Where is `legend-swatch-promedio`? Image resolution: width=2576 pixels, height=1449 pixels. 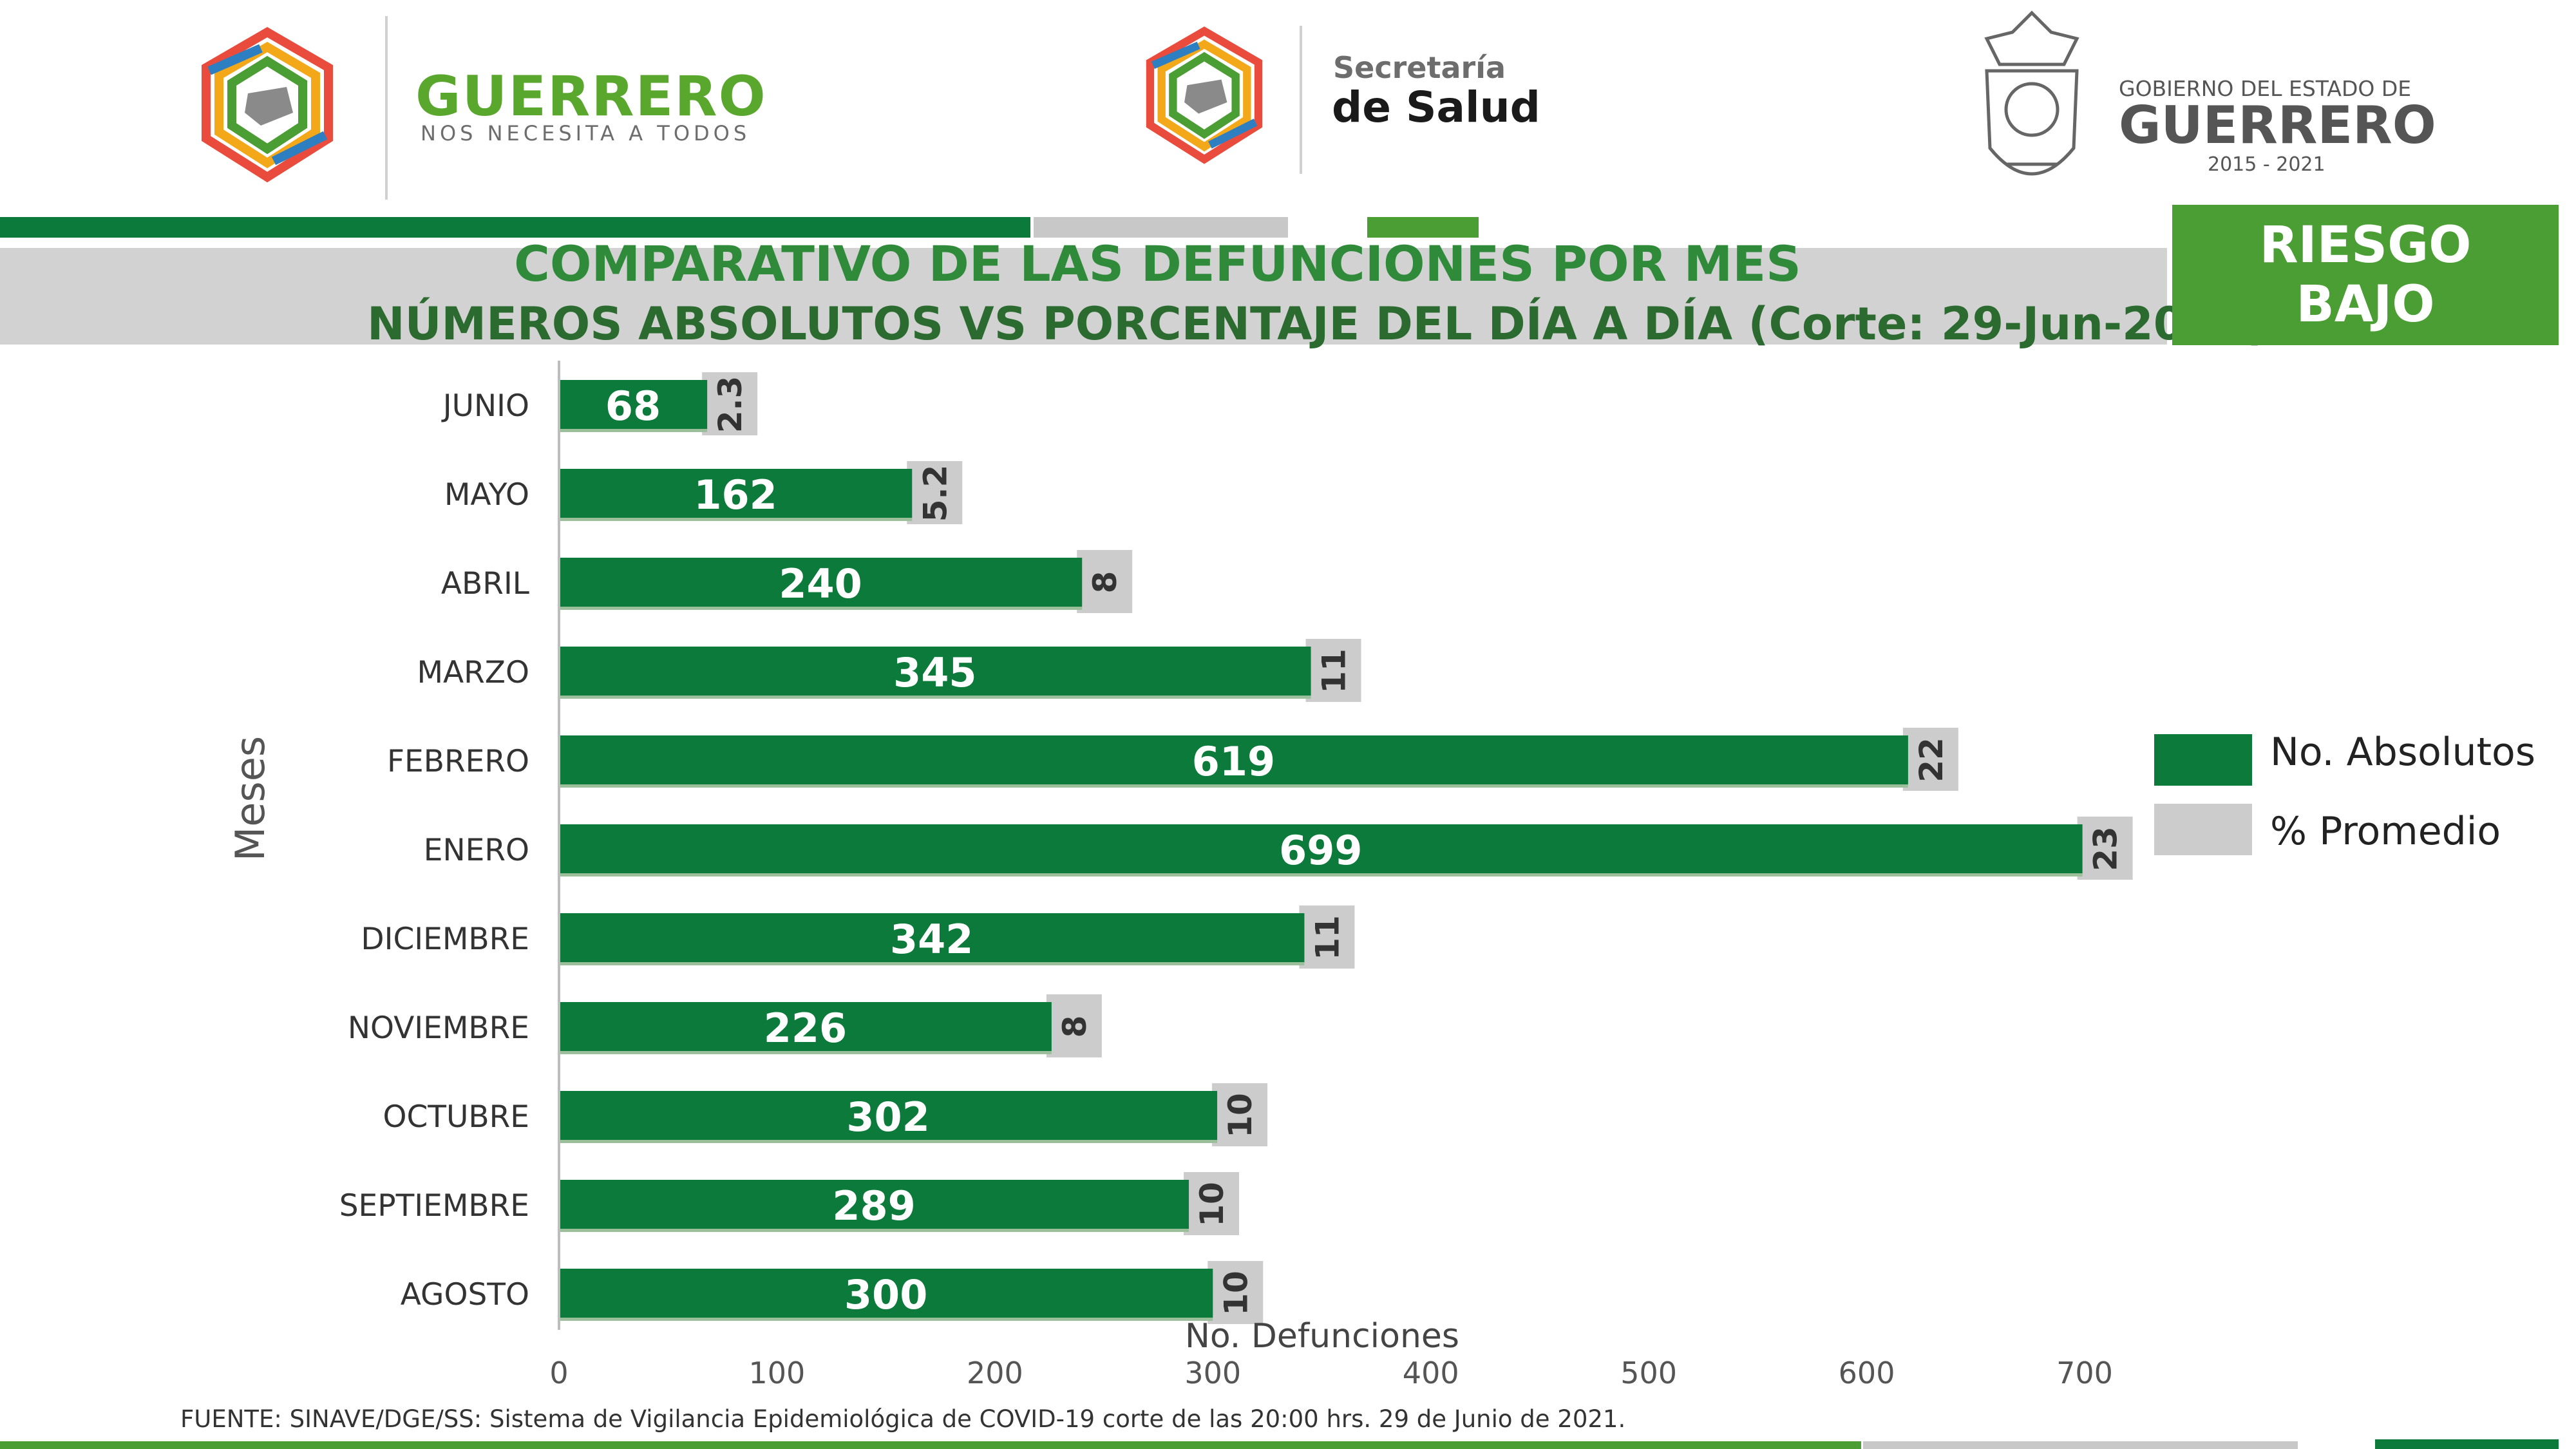 legend-swatch-promedio is located at coordinates (2203, 829).